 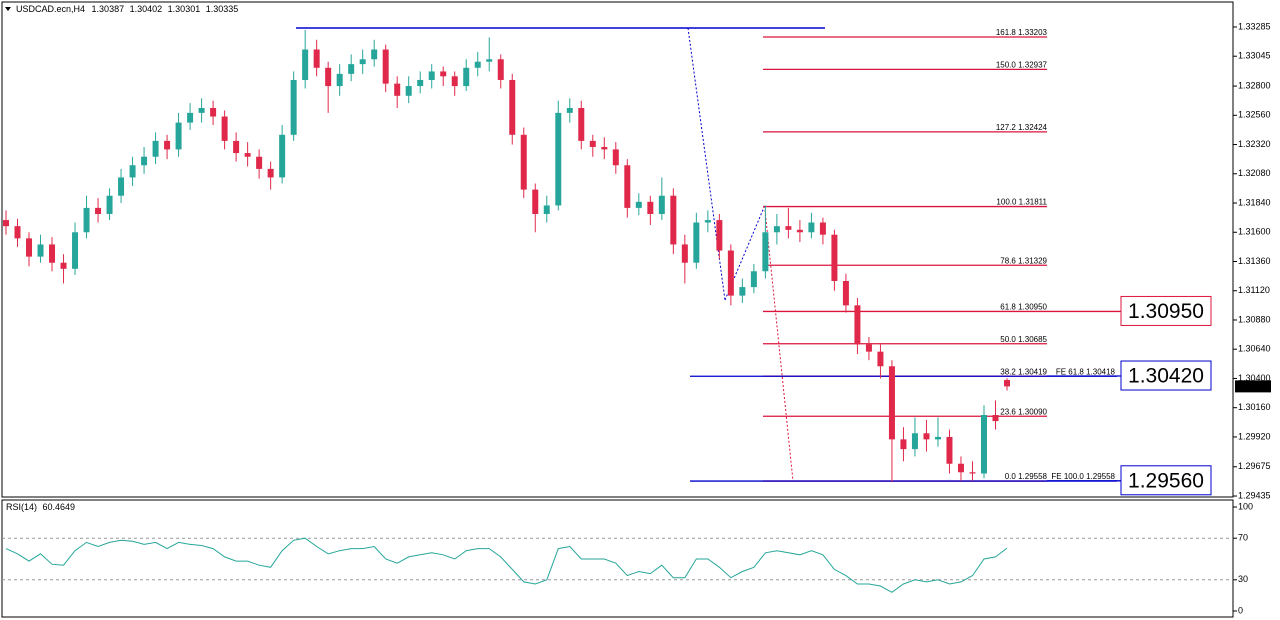 What do you see at coordinates (506, 565) in the screenshot?
I see `rsi-line` at bounding box center [506, 565].